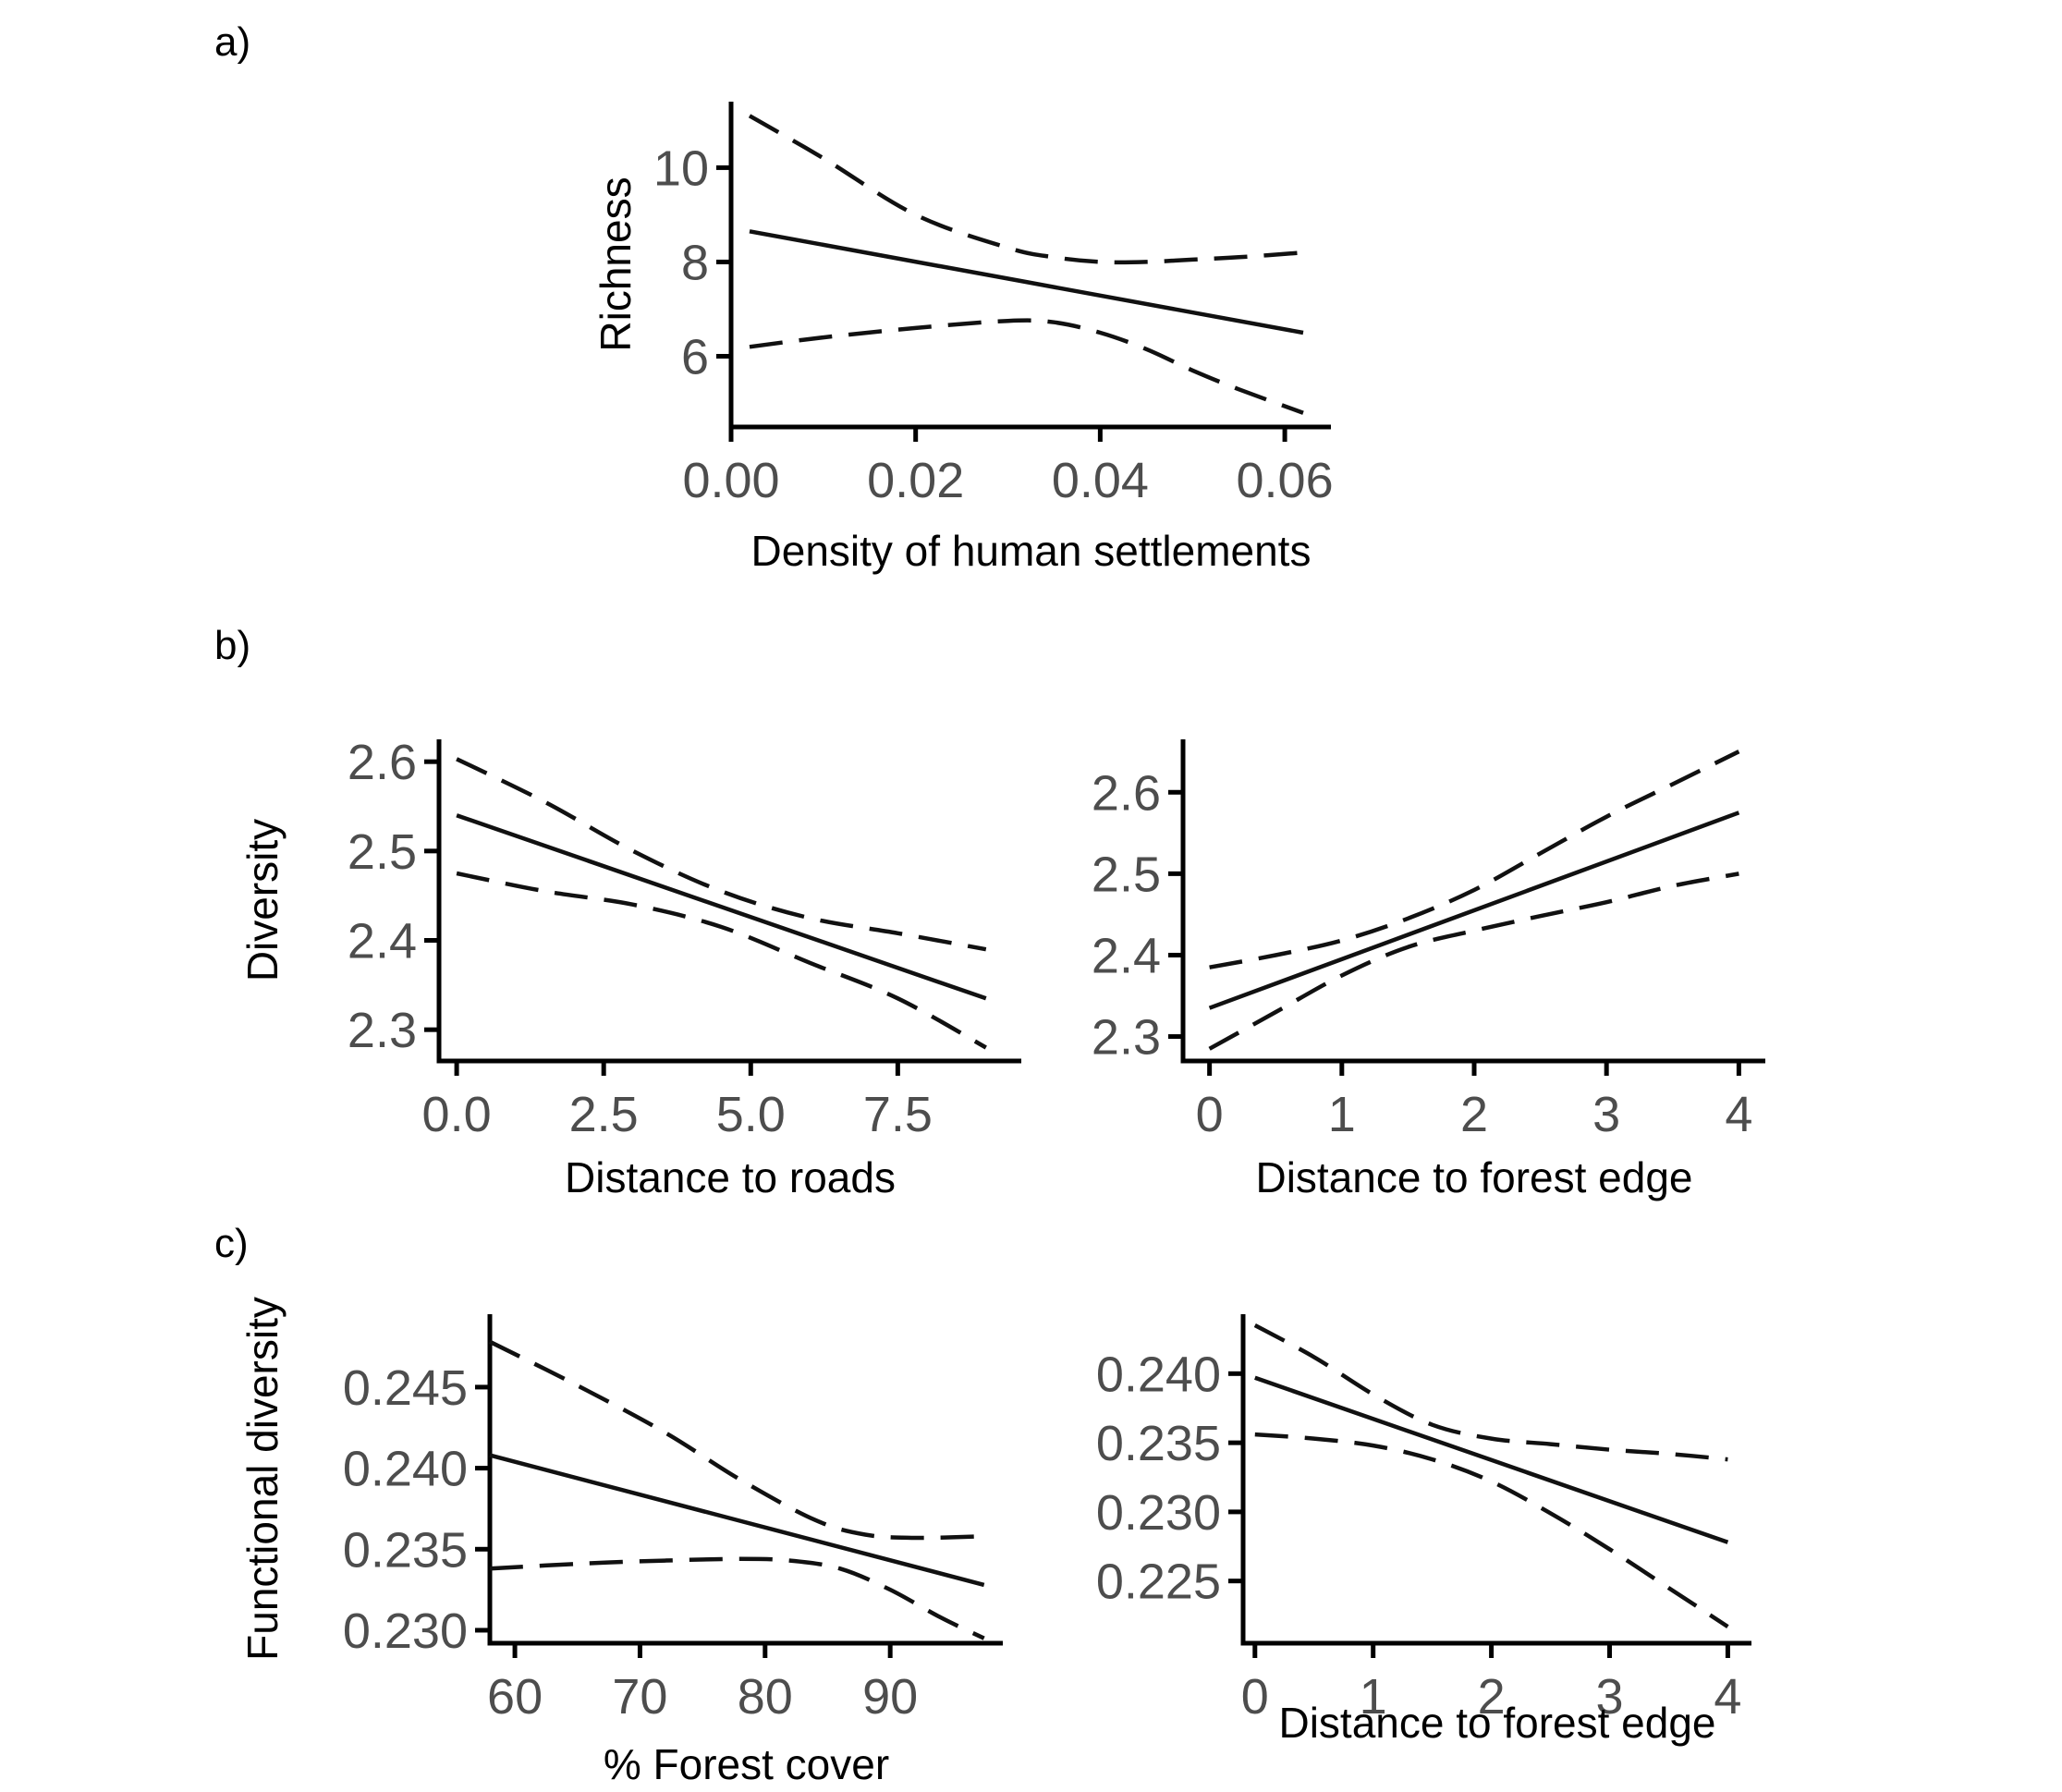 The image size is (2062, 1792). I want to click on x-axis-title: Density of human settlements, so click(1031, 551).